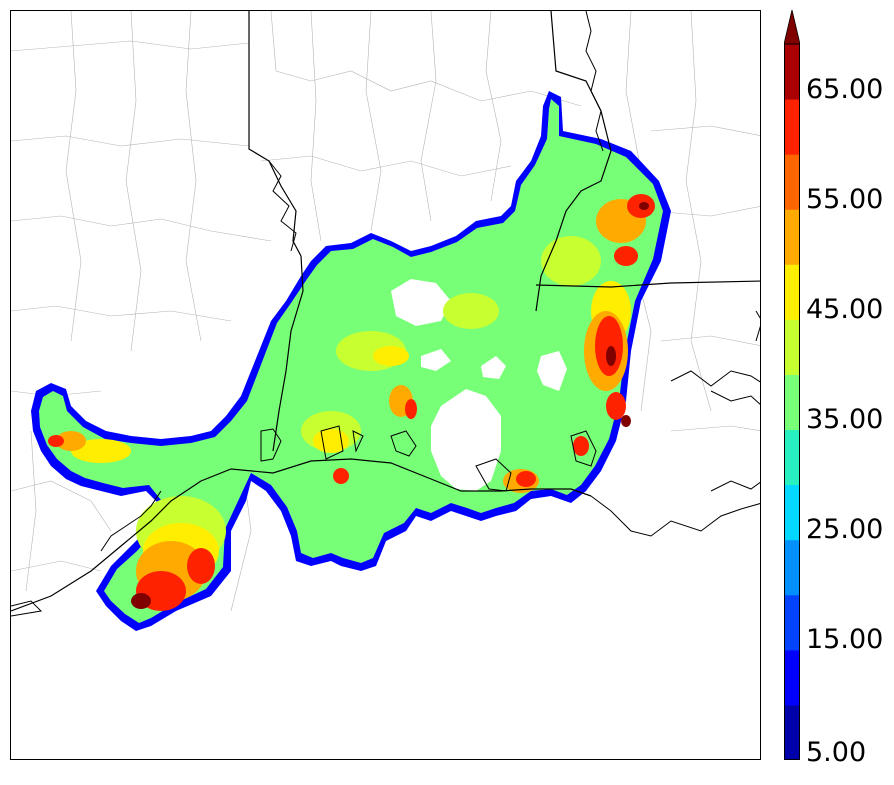 This screenshot has width=894, height=785. I want to click on colorbar-border, so click(792, 401).